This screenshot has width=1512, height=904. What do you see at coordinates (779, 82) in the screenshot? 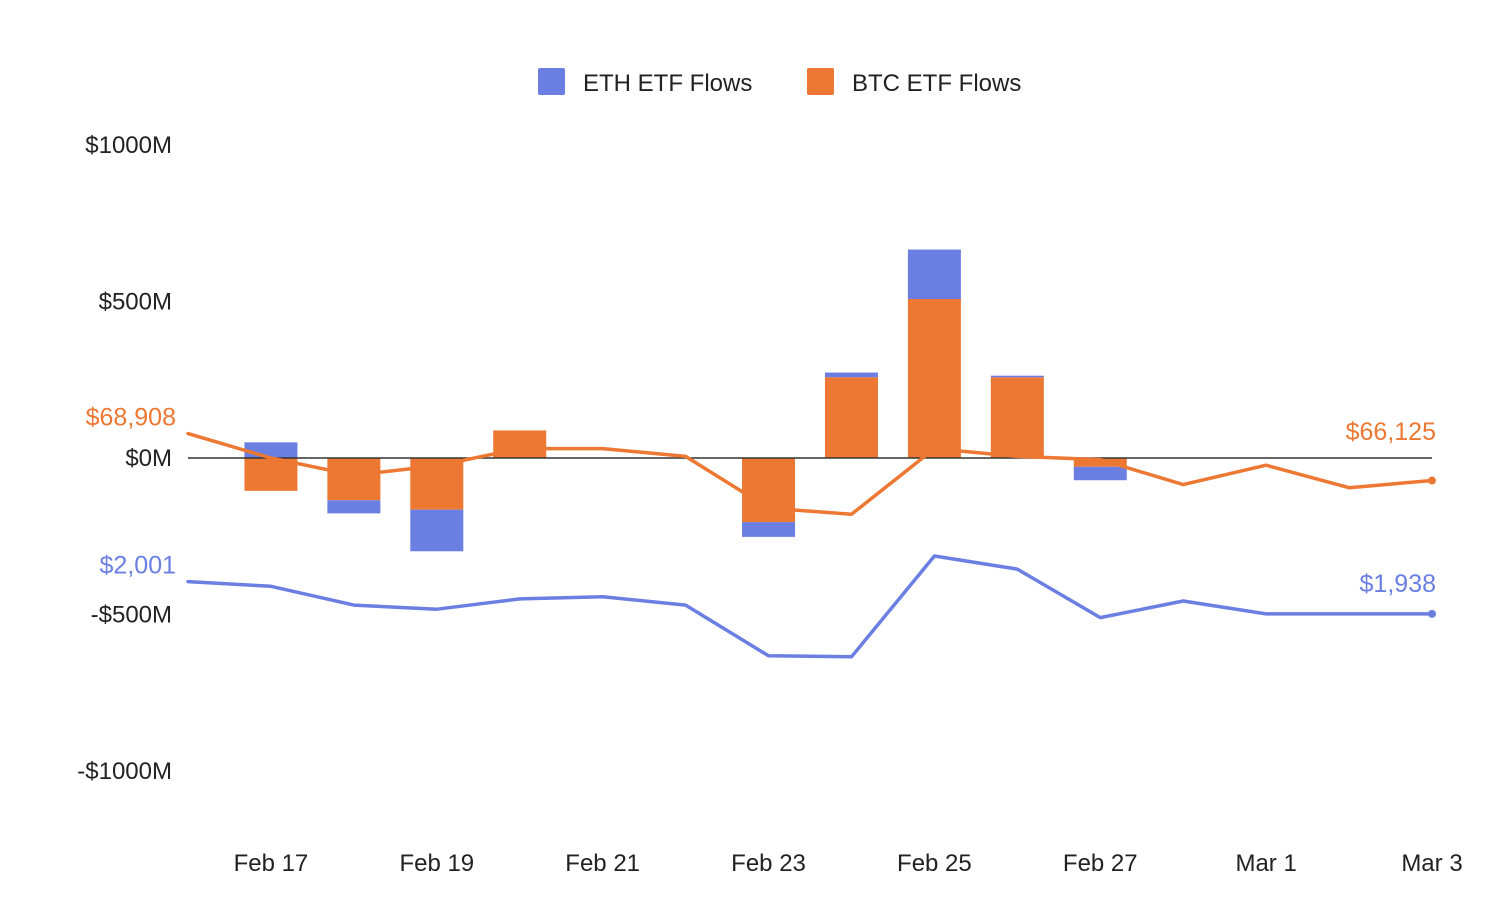
I see `legend: ETH ETF Flows BTC ETF Flows` at bounding box center [779, 82].